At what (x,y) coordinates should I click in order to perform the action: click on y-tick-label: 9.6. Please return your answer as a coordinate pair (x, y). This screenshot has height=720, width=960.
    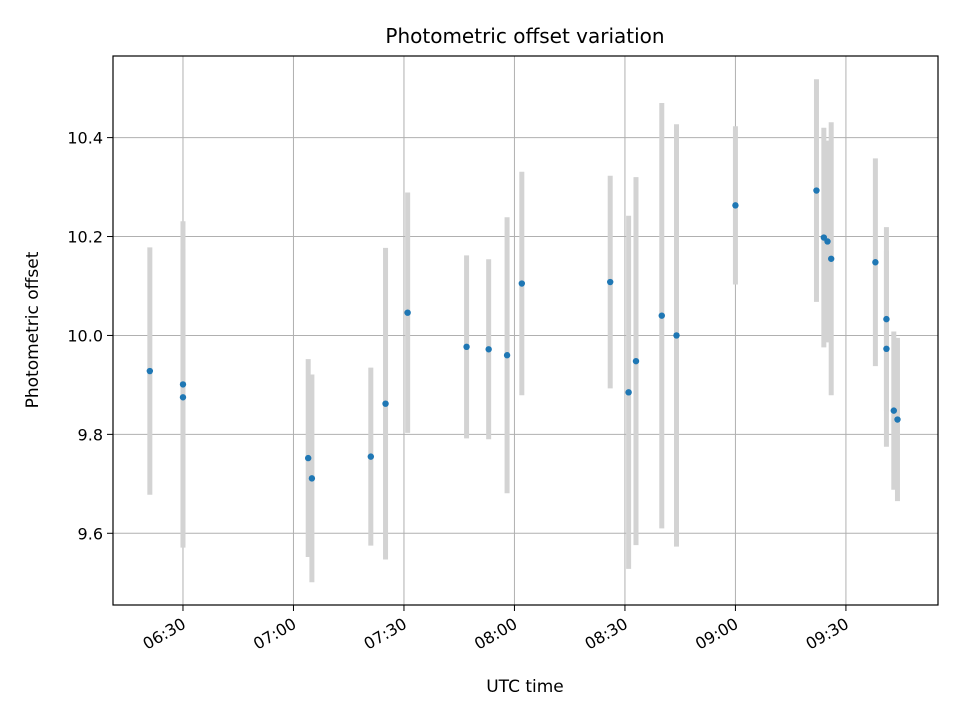
    Looking at the image, I should click on (90, 533).